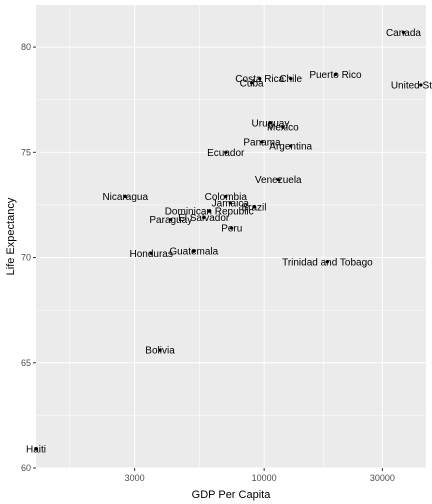  I want to click on x-tick-label: 3000, so click(135, 478).